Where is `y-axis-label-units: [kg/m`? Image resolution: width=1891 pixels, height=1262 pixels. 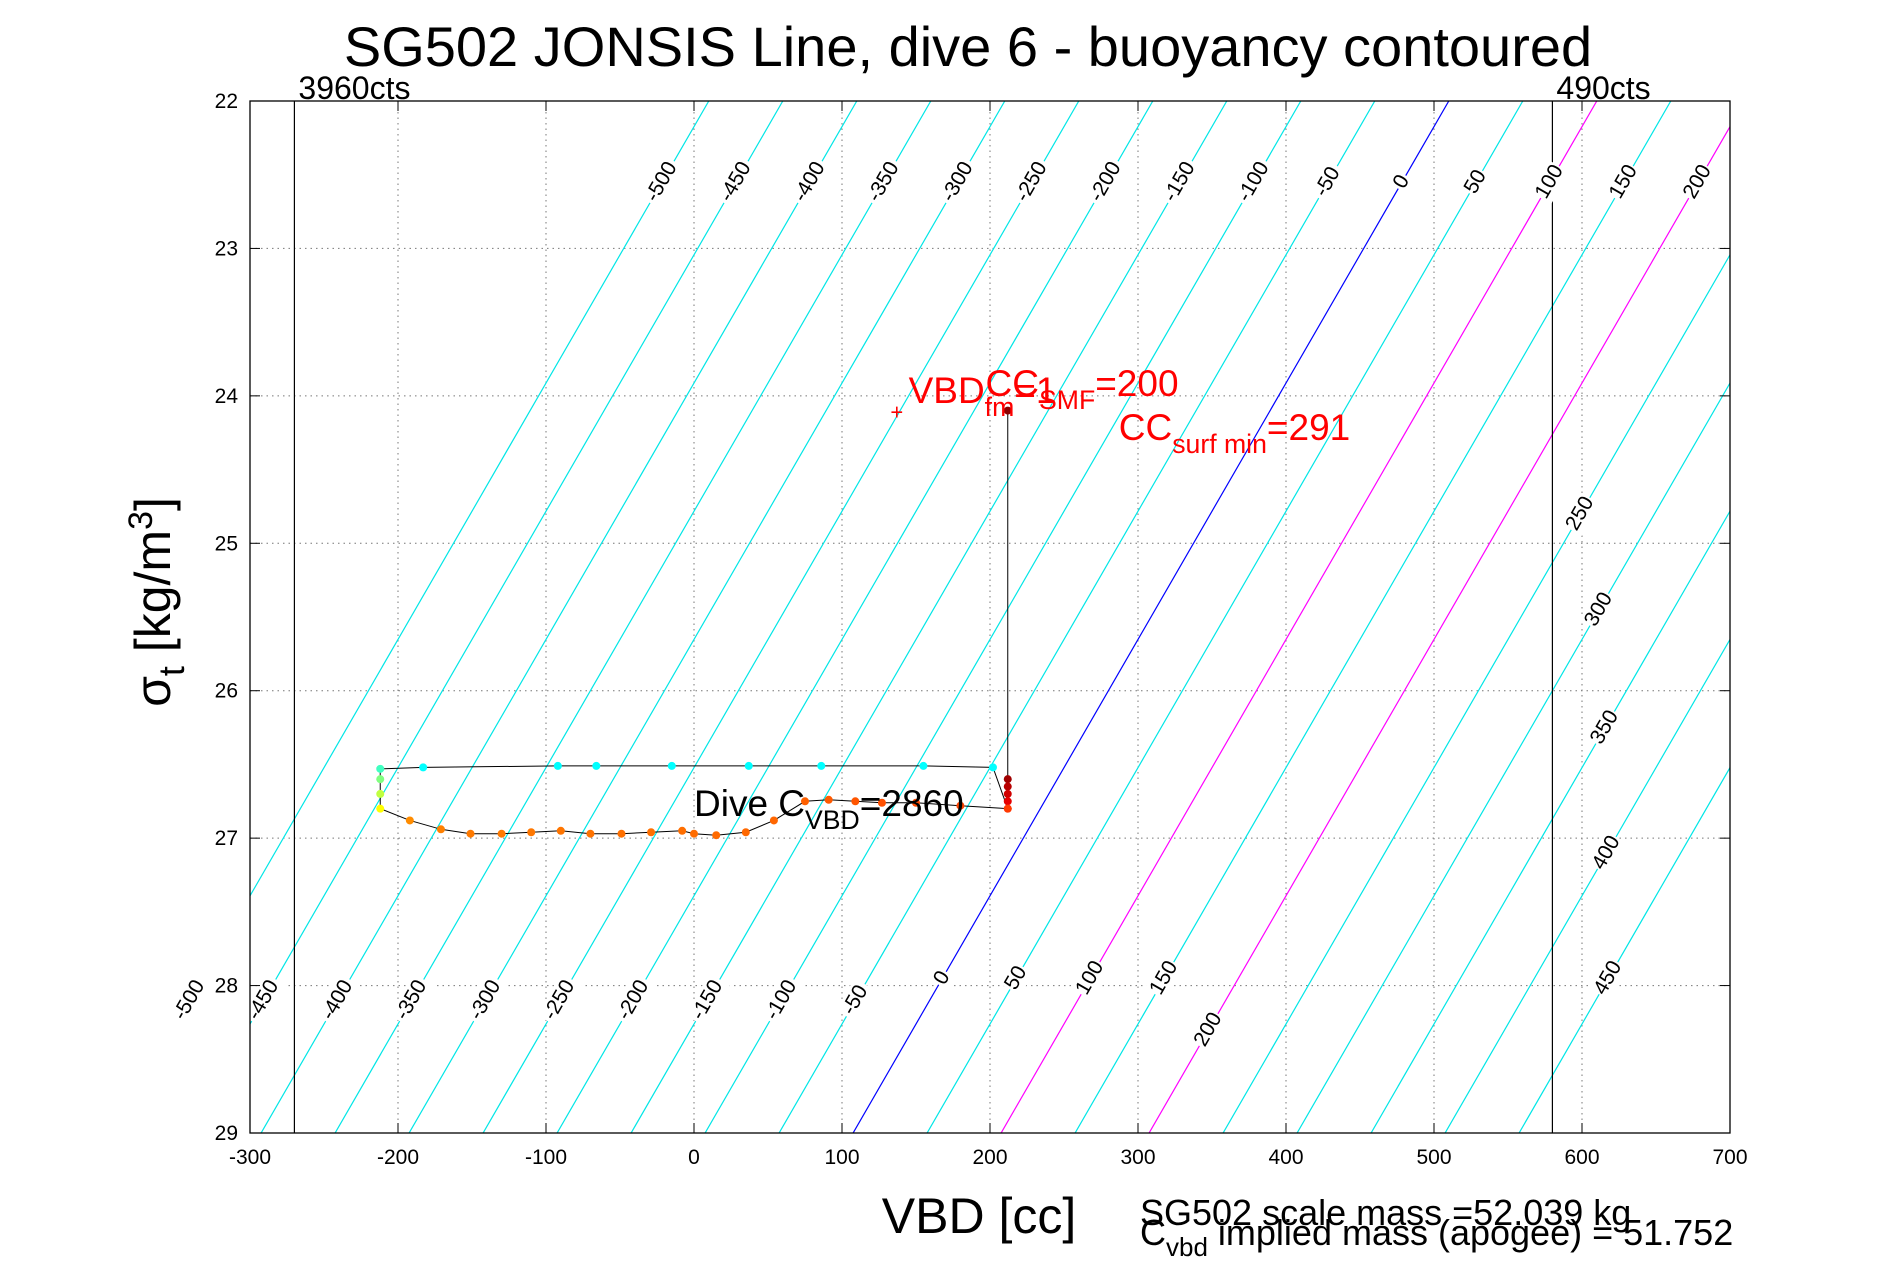
y-axis-label-units: [kg/m is located at coordinates (153, 598).